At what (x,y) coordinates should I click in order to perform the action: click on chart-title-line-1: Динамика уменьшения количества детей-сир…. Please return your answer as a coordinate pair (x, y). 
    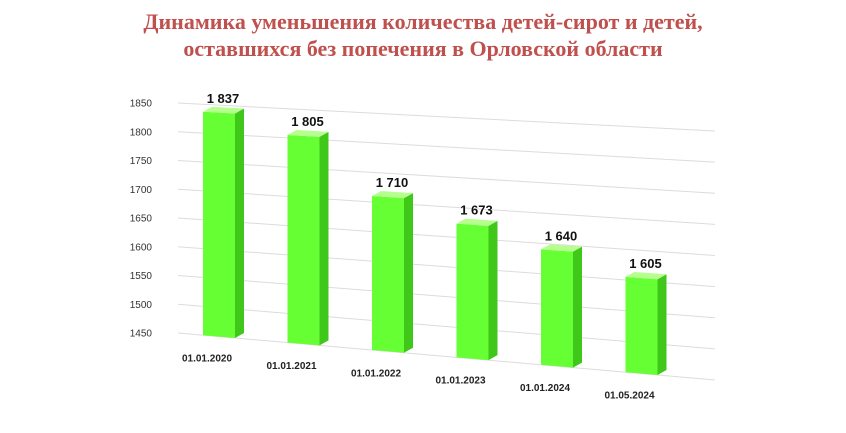
    Looking at the image, I should click on (423, 21).